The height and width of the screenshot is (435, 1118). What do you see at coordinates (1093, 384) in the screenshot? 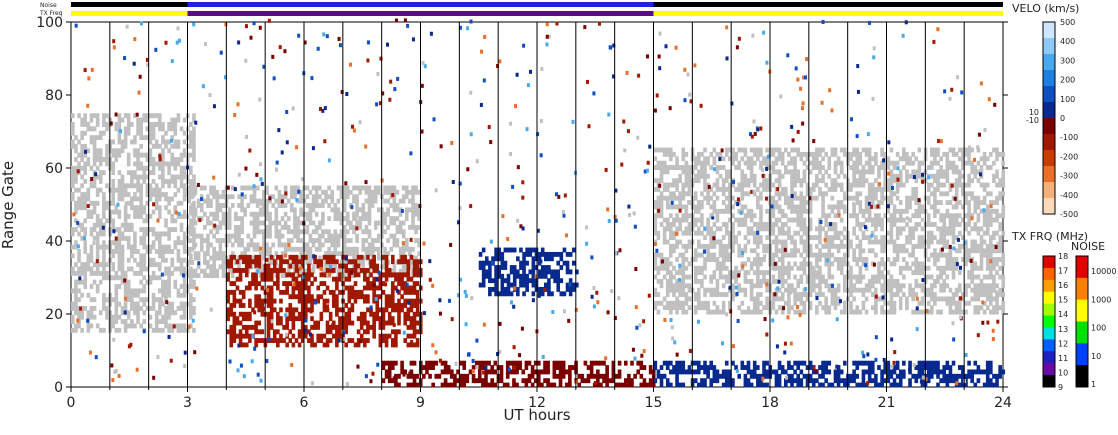
I see `noise-tick-label: 1` at bounding box center [1093, 384].